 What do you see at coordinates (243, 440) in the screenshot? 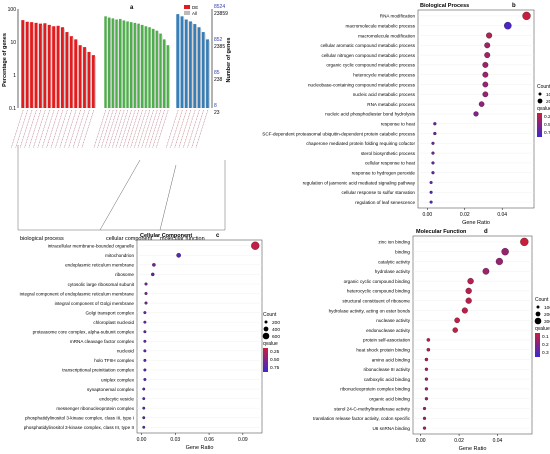
I see `x-tick-label: 0.09` at bounding box center [243, 440].